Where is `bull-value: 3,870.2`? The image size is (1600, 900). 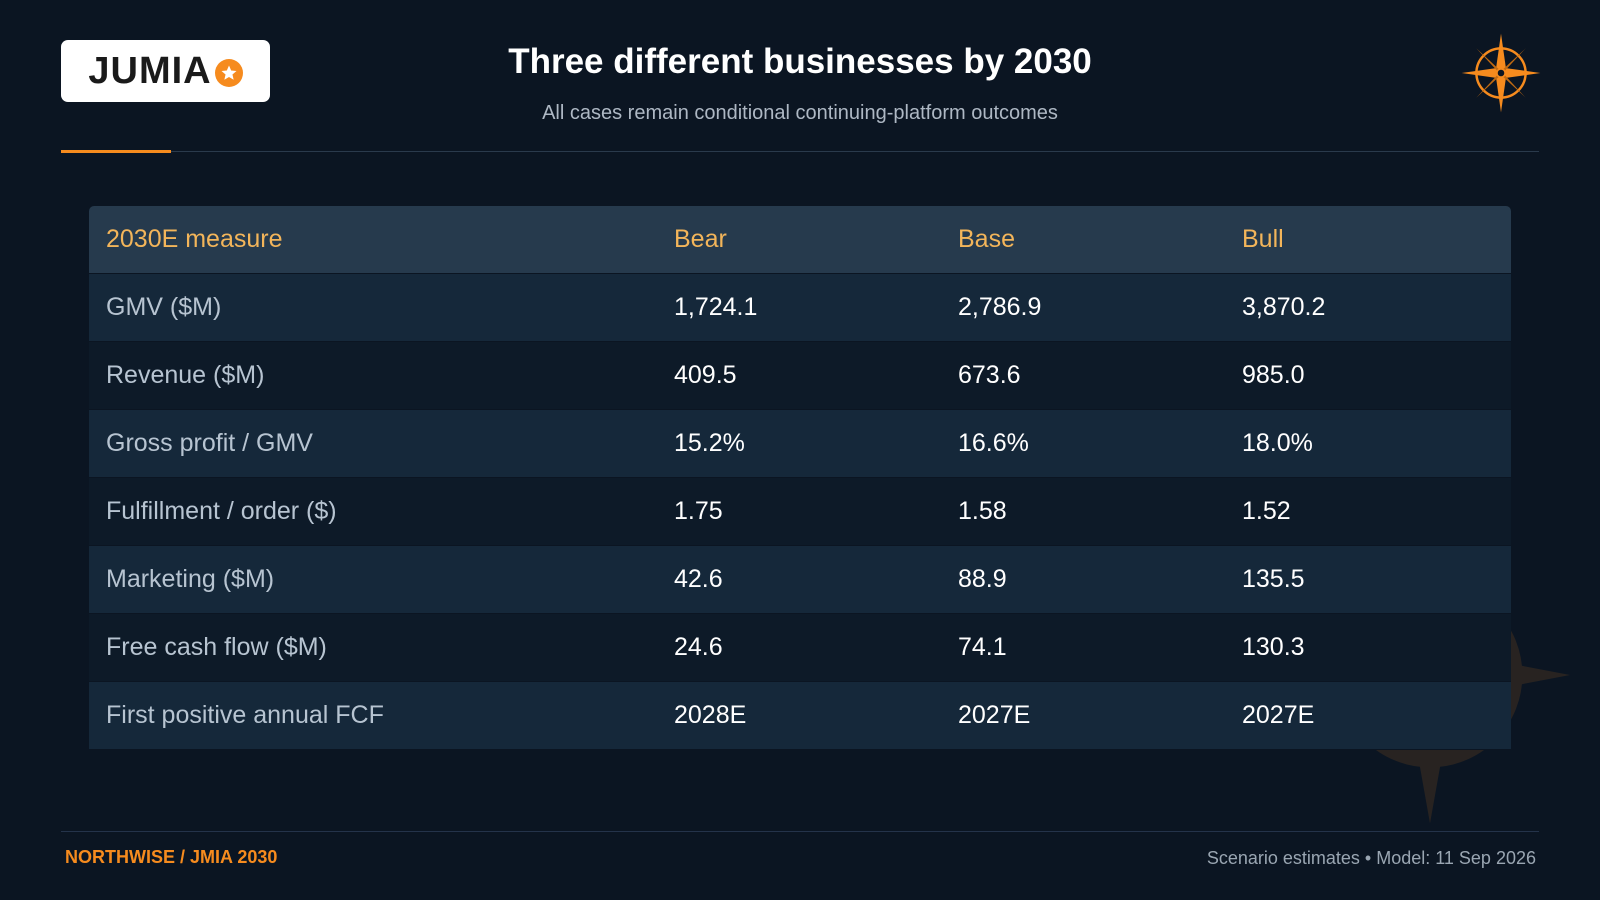
bull-value: 3,870.2 is located at coordinates (1368, 307).